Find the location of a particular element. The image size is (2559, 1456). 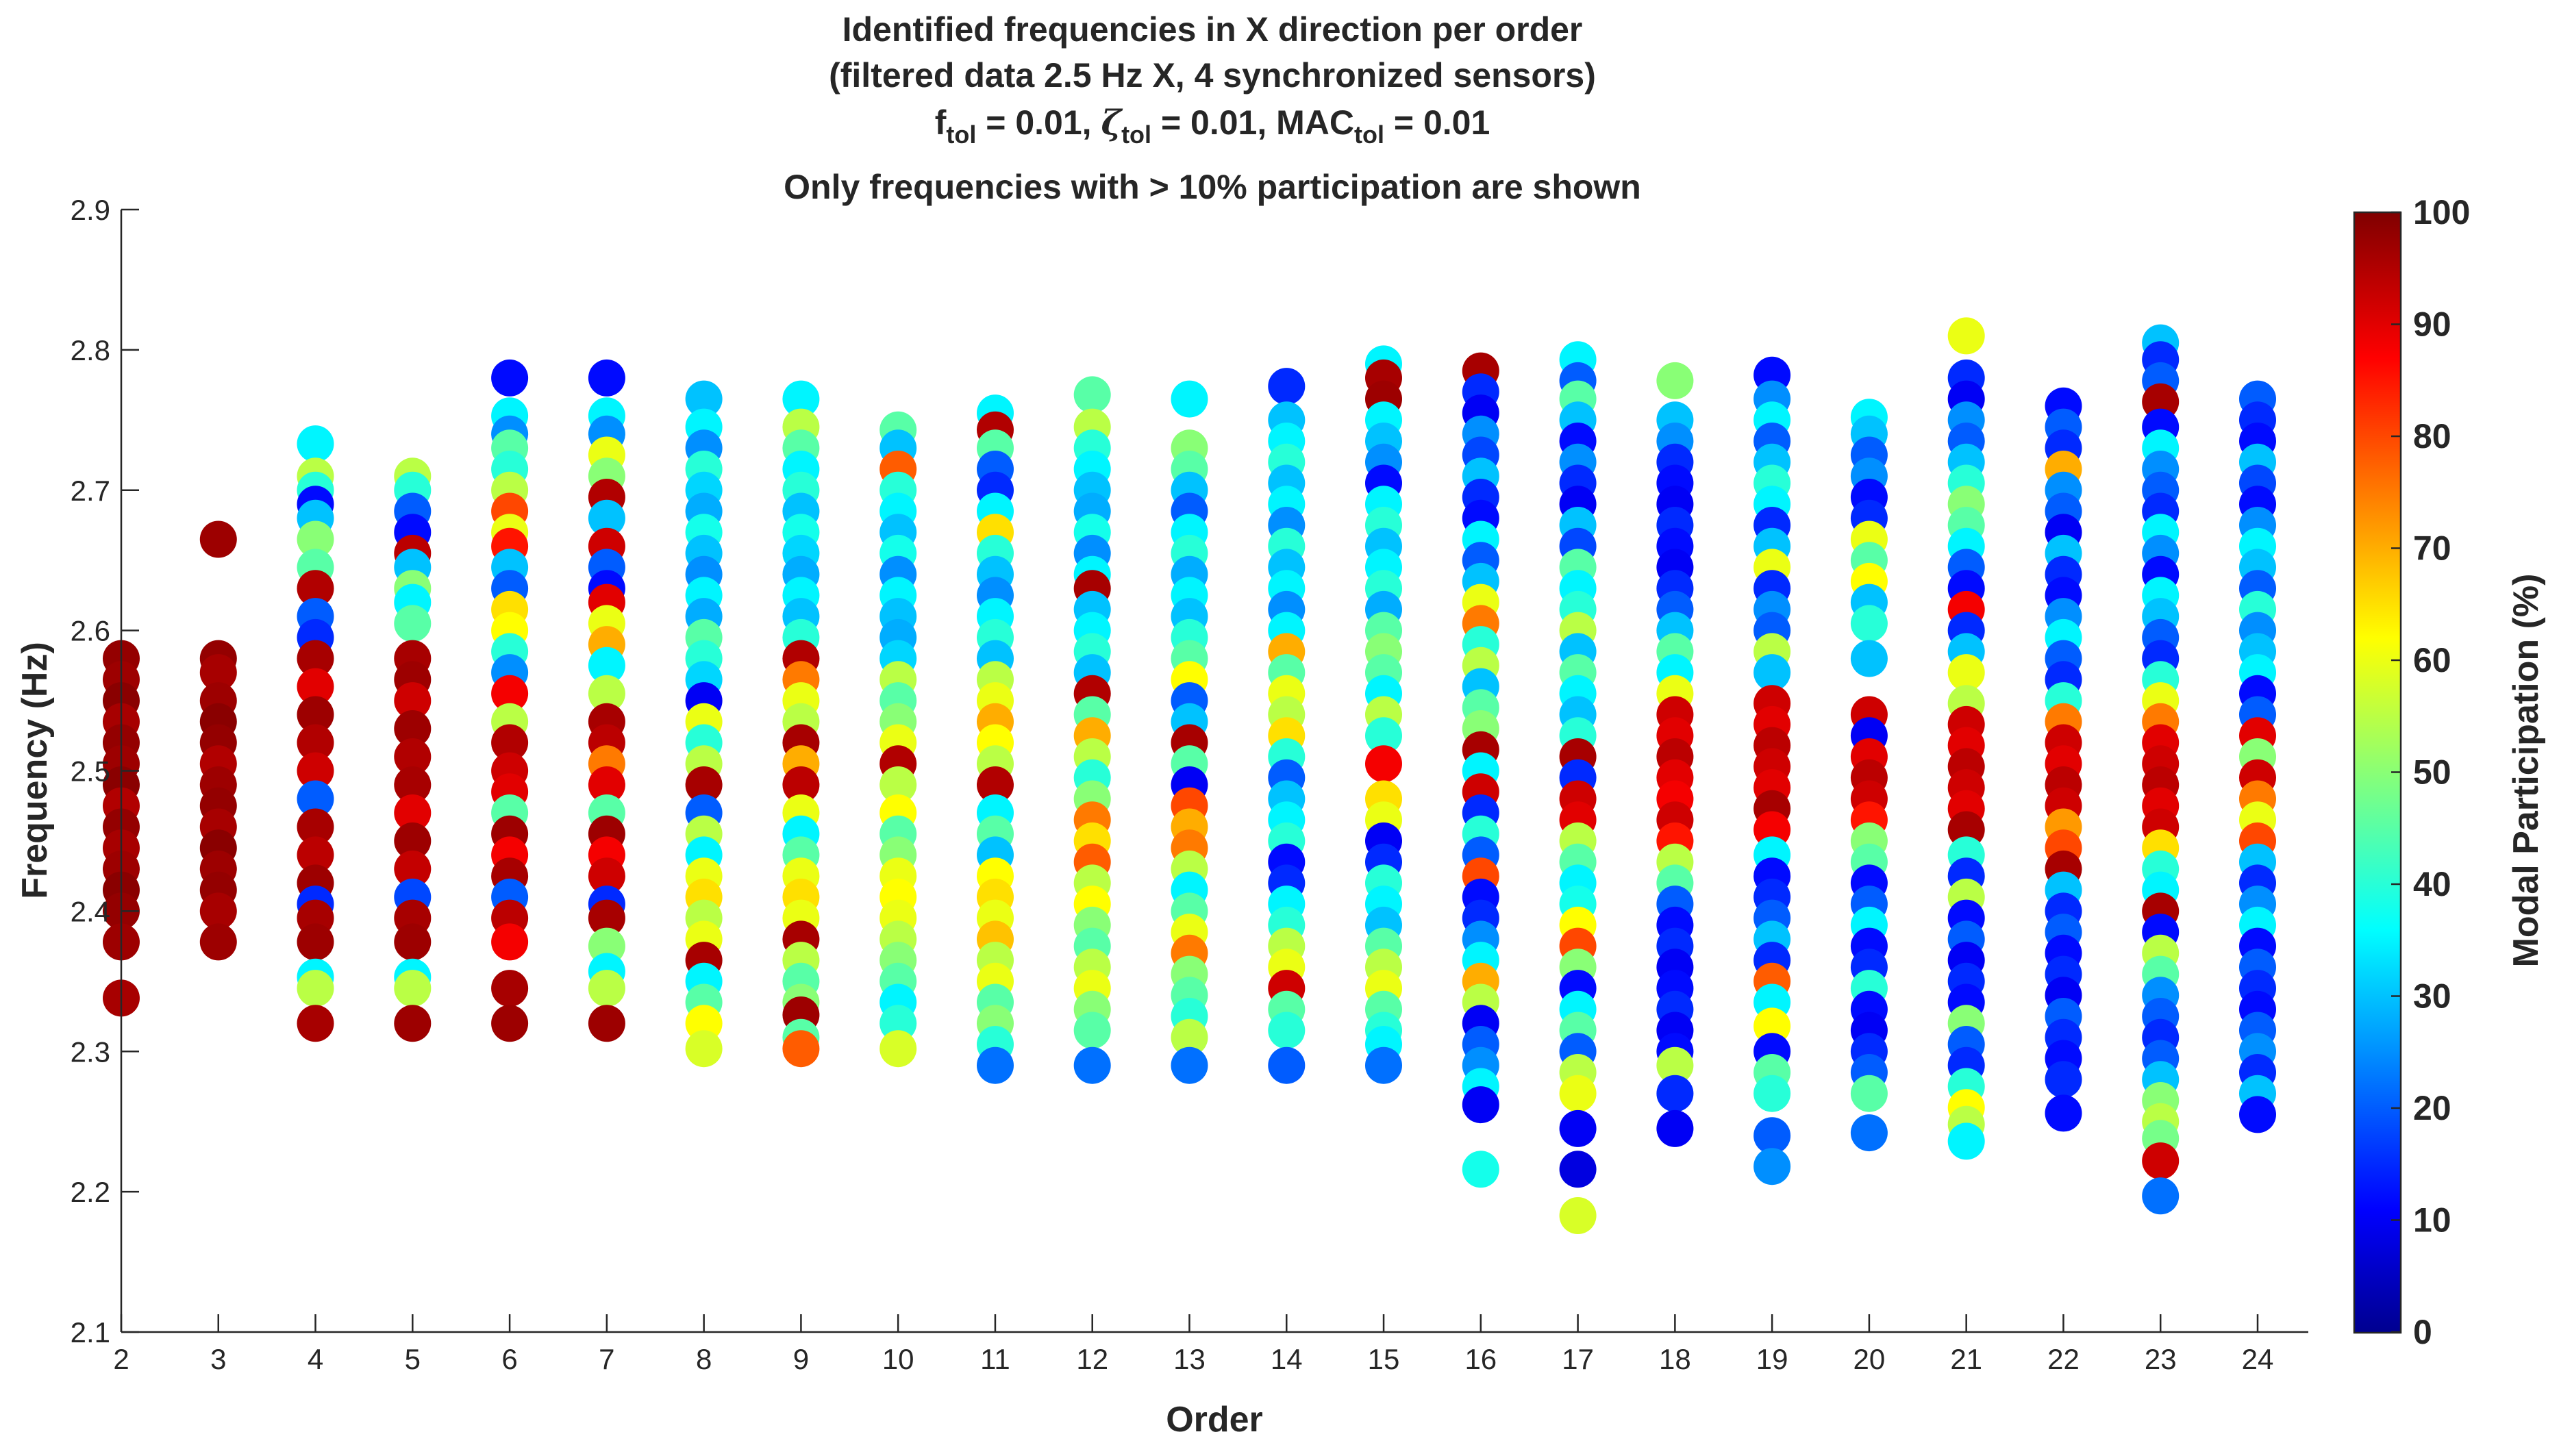

order-18-series is located at coordinates (1675, 754).